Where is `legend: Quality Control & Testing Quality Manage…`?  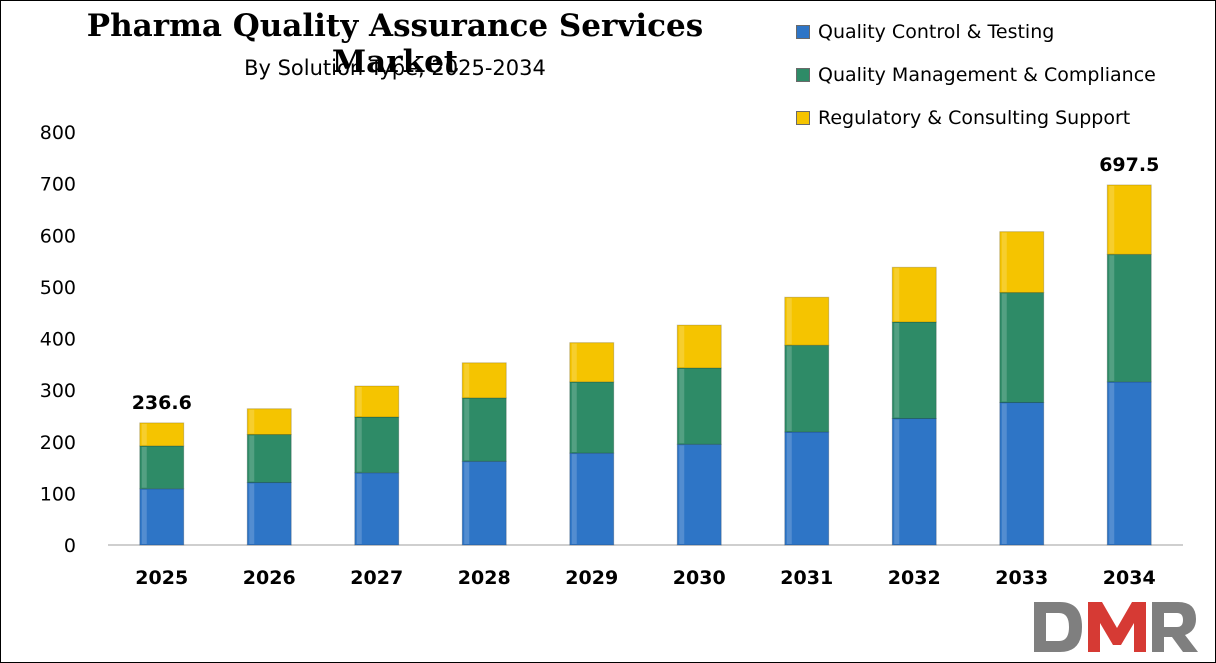
legend: Quality Control & Testing Quality Manage… is located at coordinates (976, 74).